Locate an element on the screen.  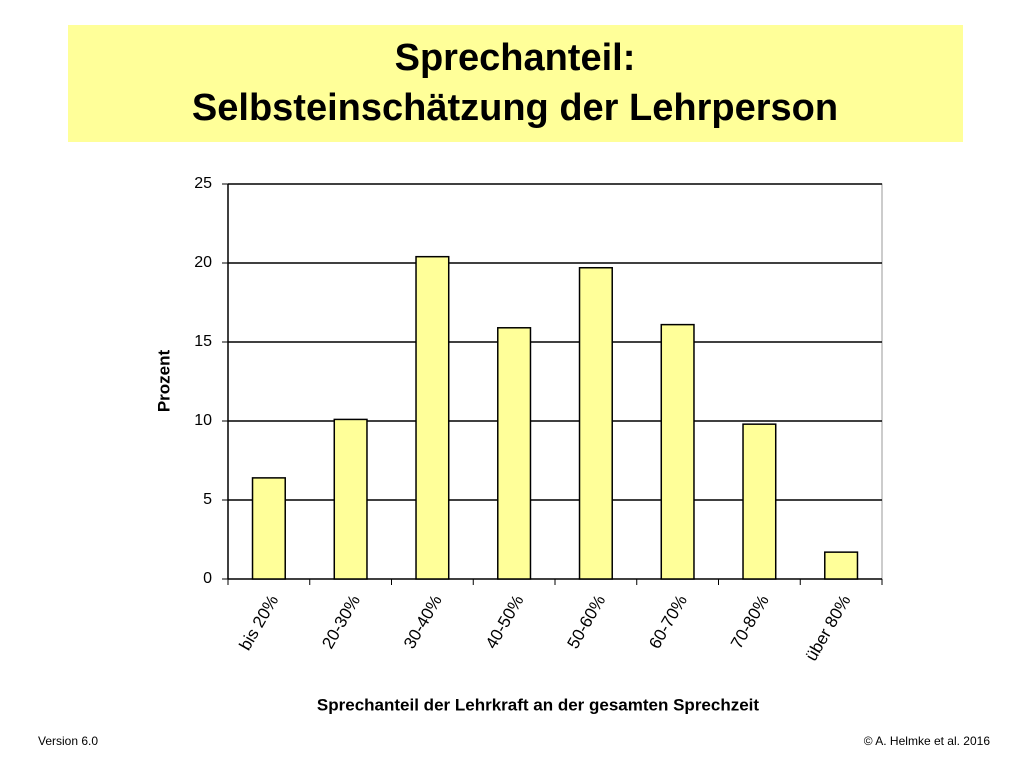
footer-right: © A. Helmke et al. 2016 is located at coordinates (927, 741).